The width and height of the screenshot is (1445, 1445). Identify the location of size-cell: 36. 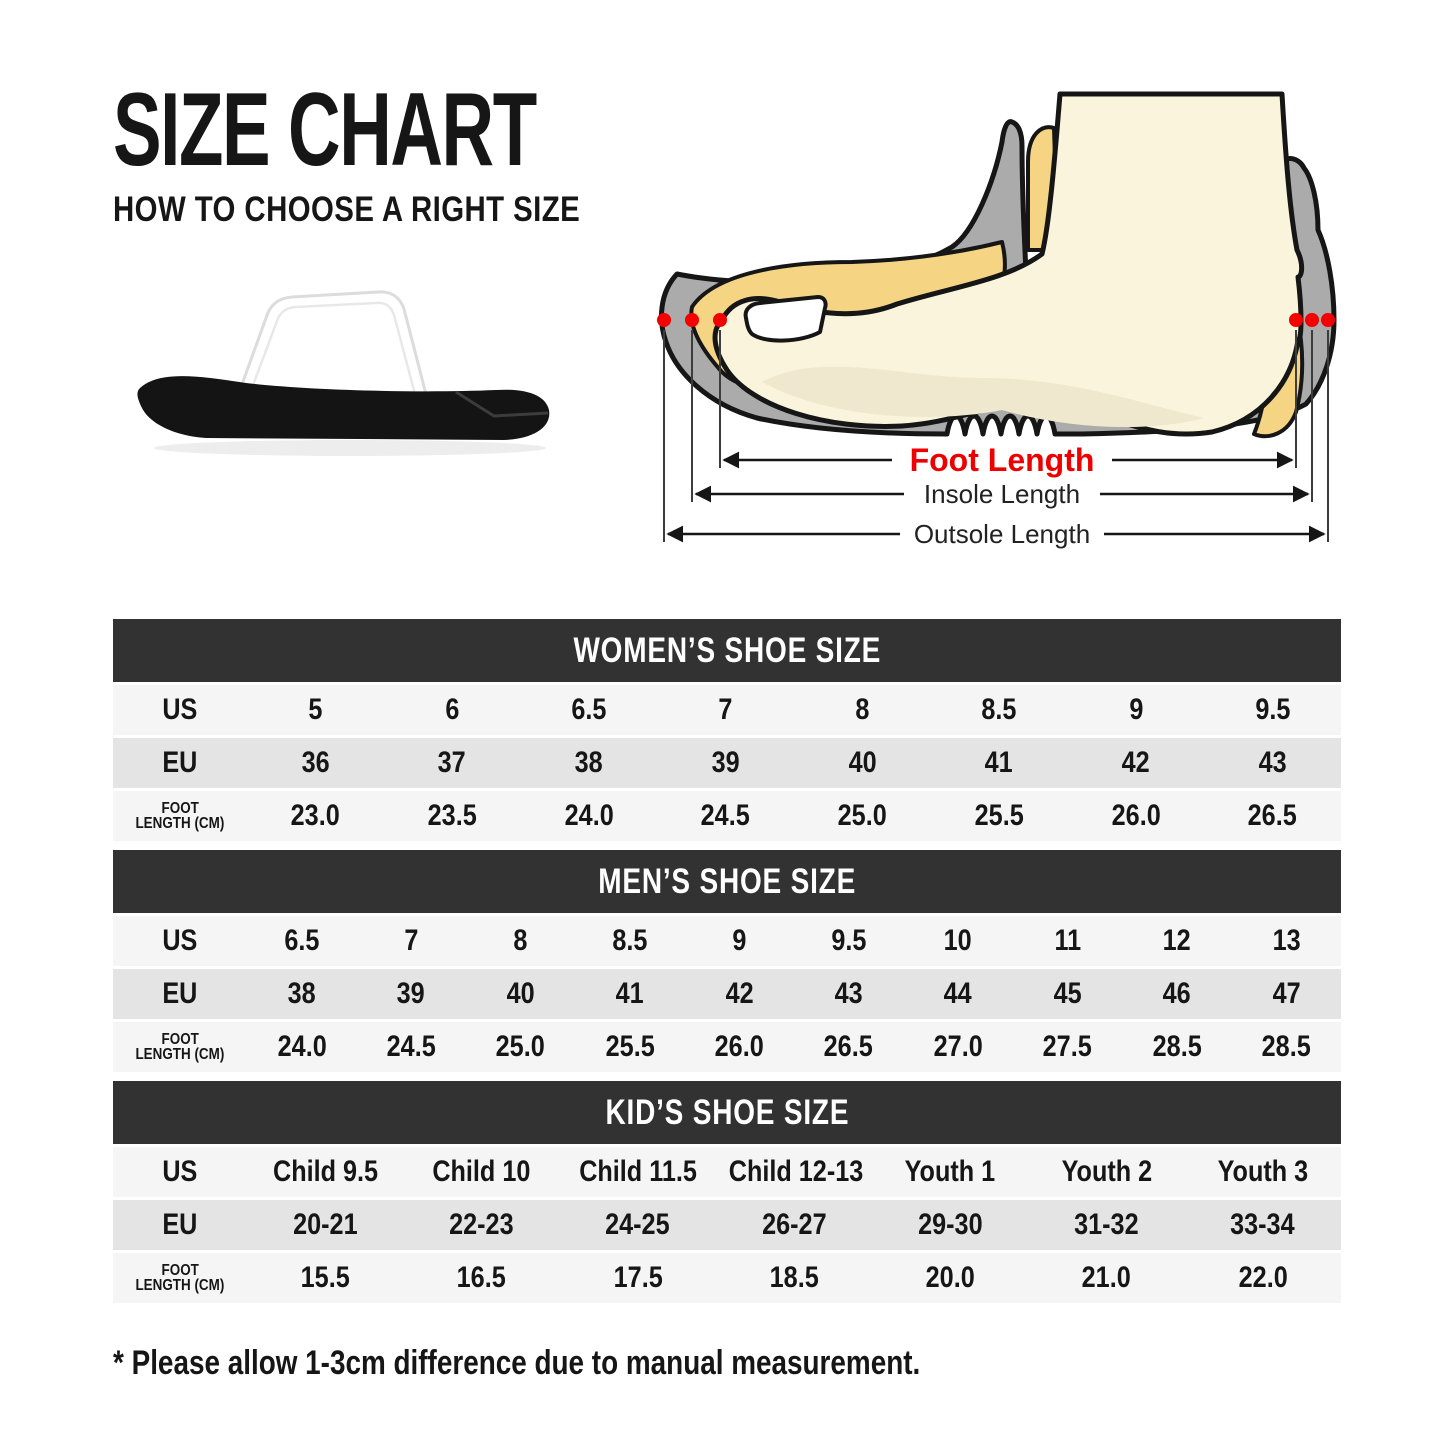
(315, 762).